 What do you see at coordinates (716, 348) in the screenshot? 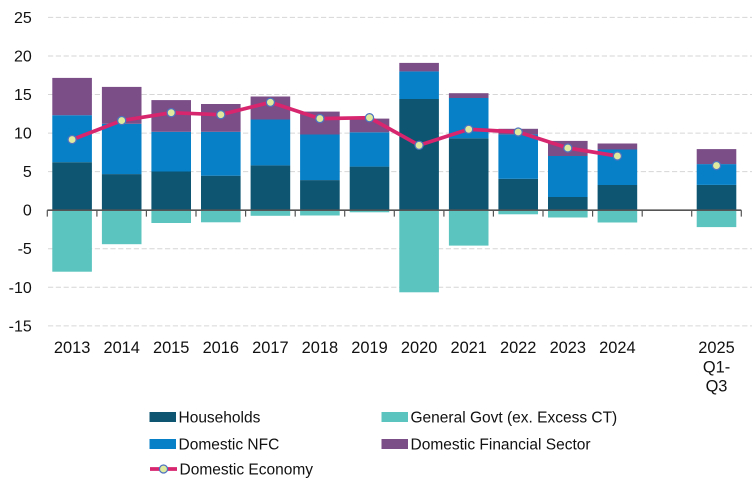
I see `svg-text: 2025` at bounding box center [716, 348].